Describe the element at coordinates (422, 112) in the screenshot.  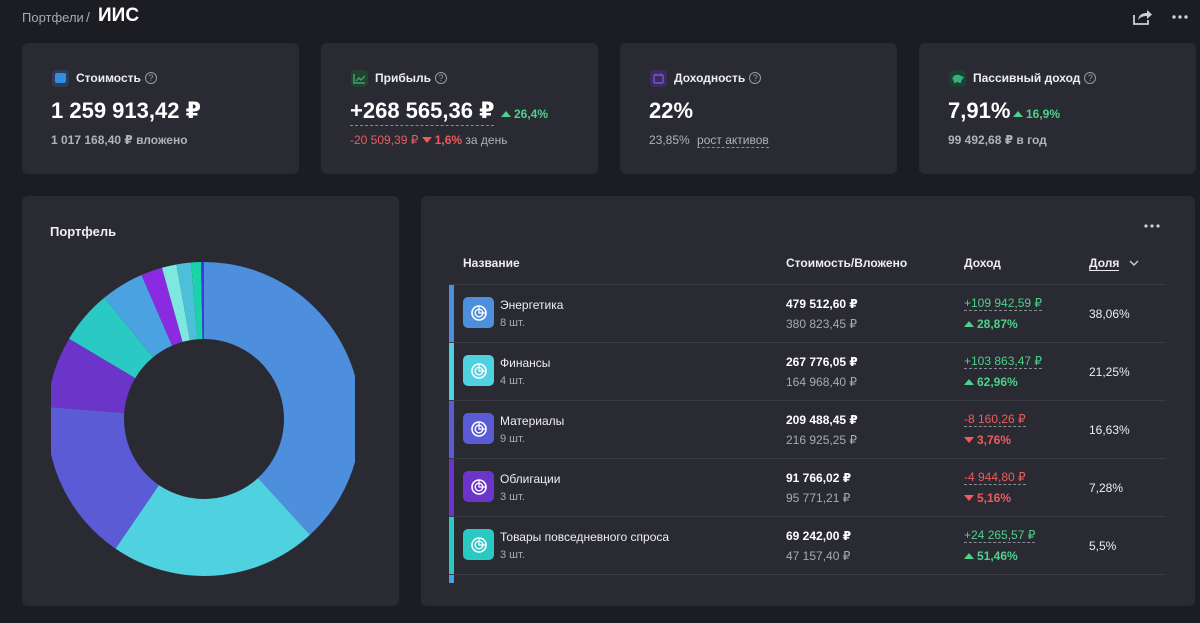
I see `profit-value: +268 565,36 ₽` at that location.